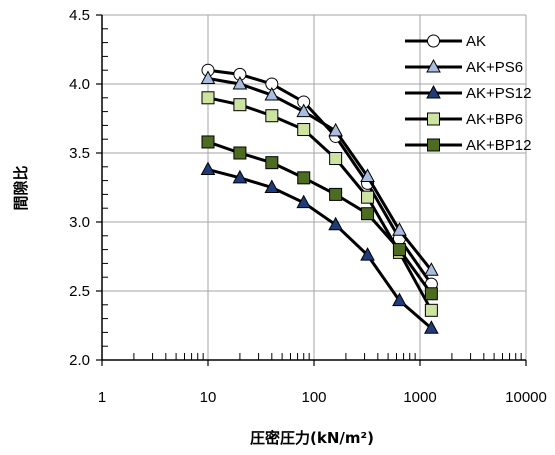 This screenshot has width=555, height=455. Describe the element at coordinates (21, 187) in the screenshot. I see `y-axis-title: 間隙比` at that location.